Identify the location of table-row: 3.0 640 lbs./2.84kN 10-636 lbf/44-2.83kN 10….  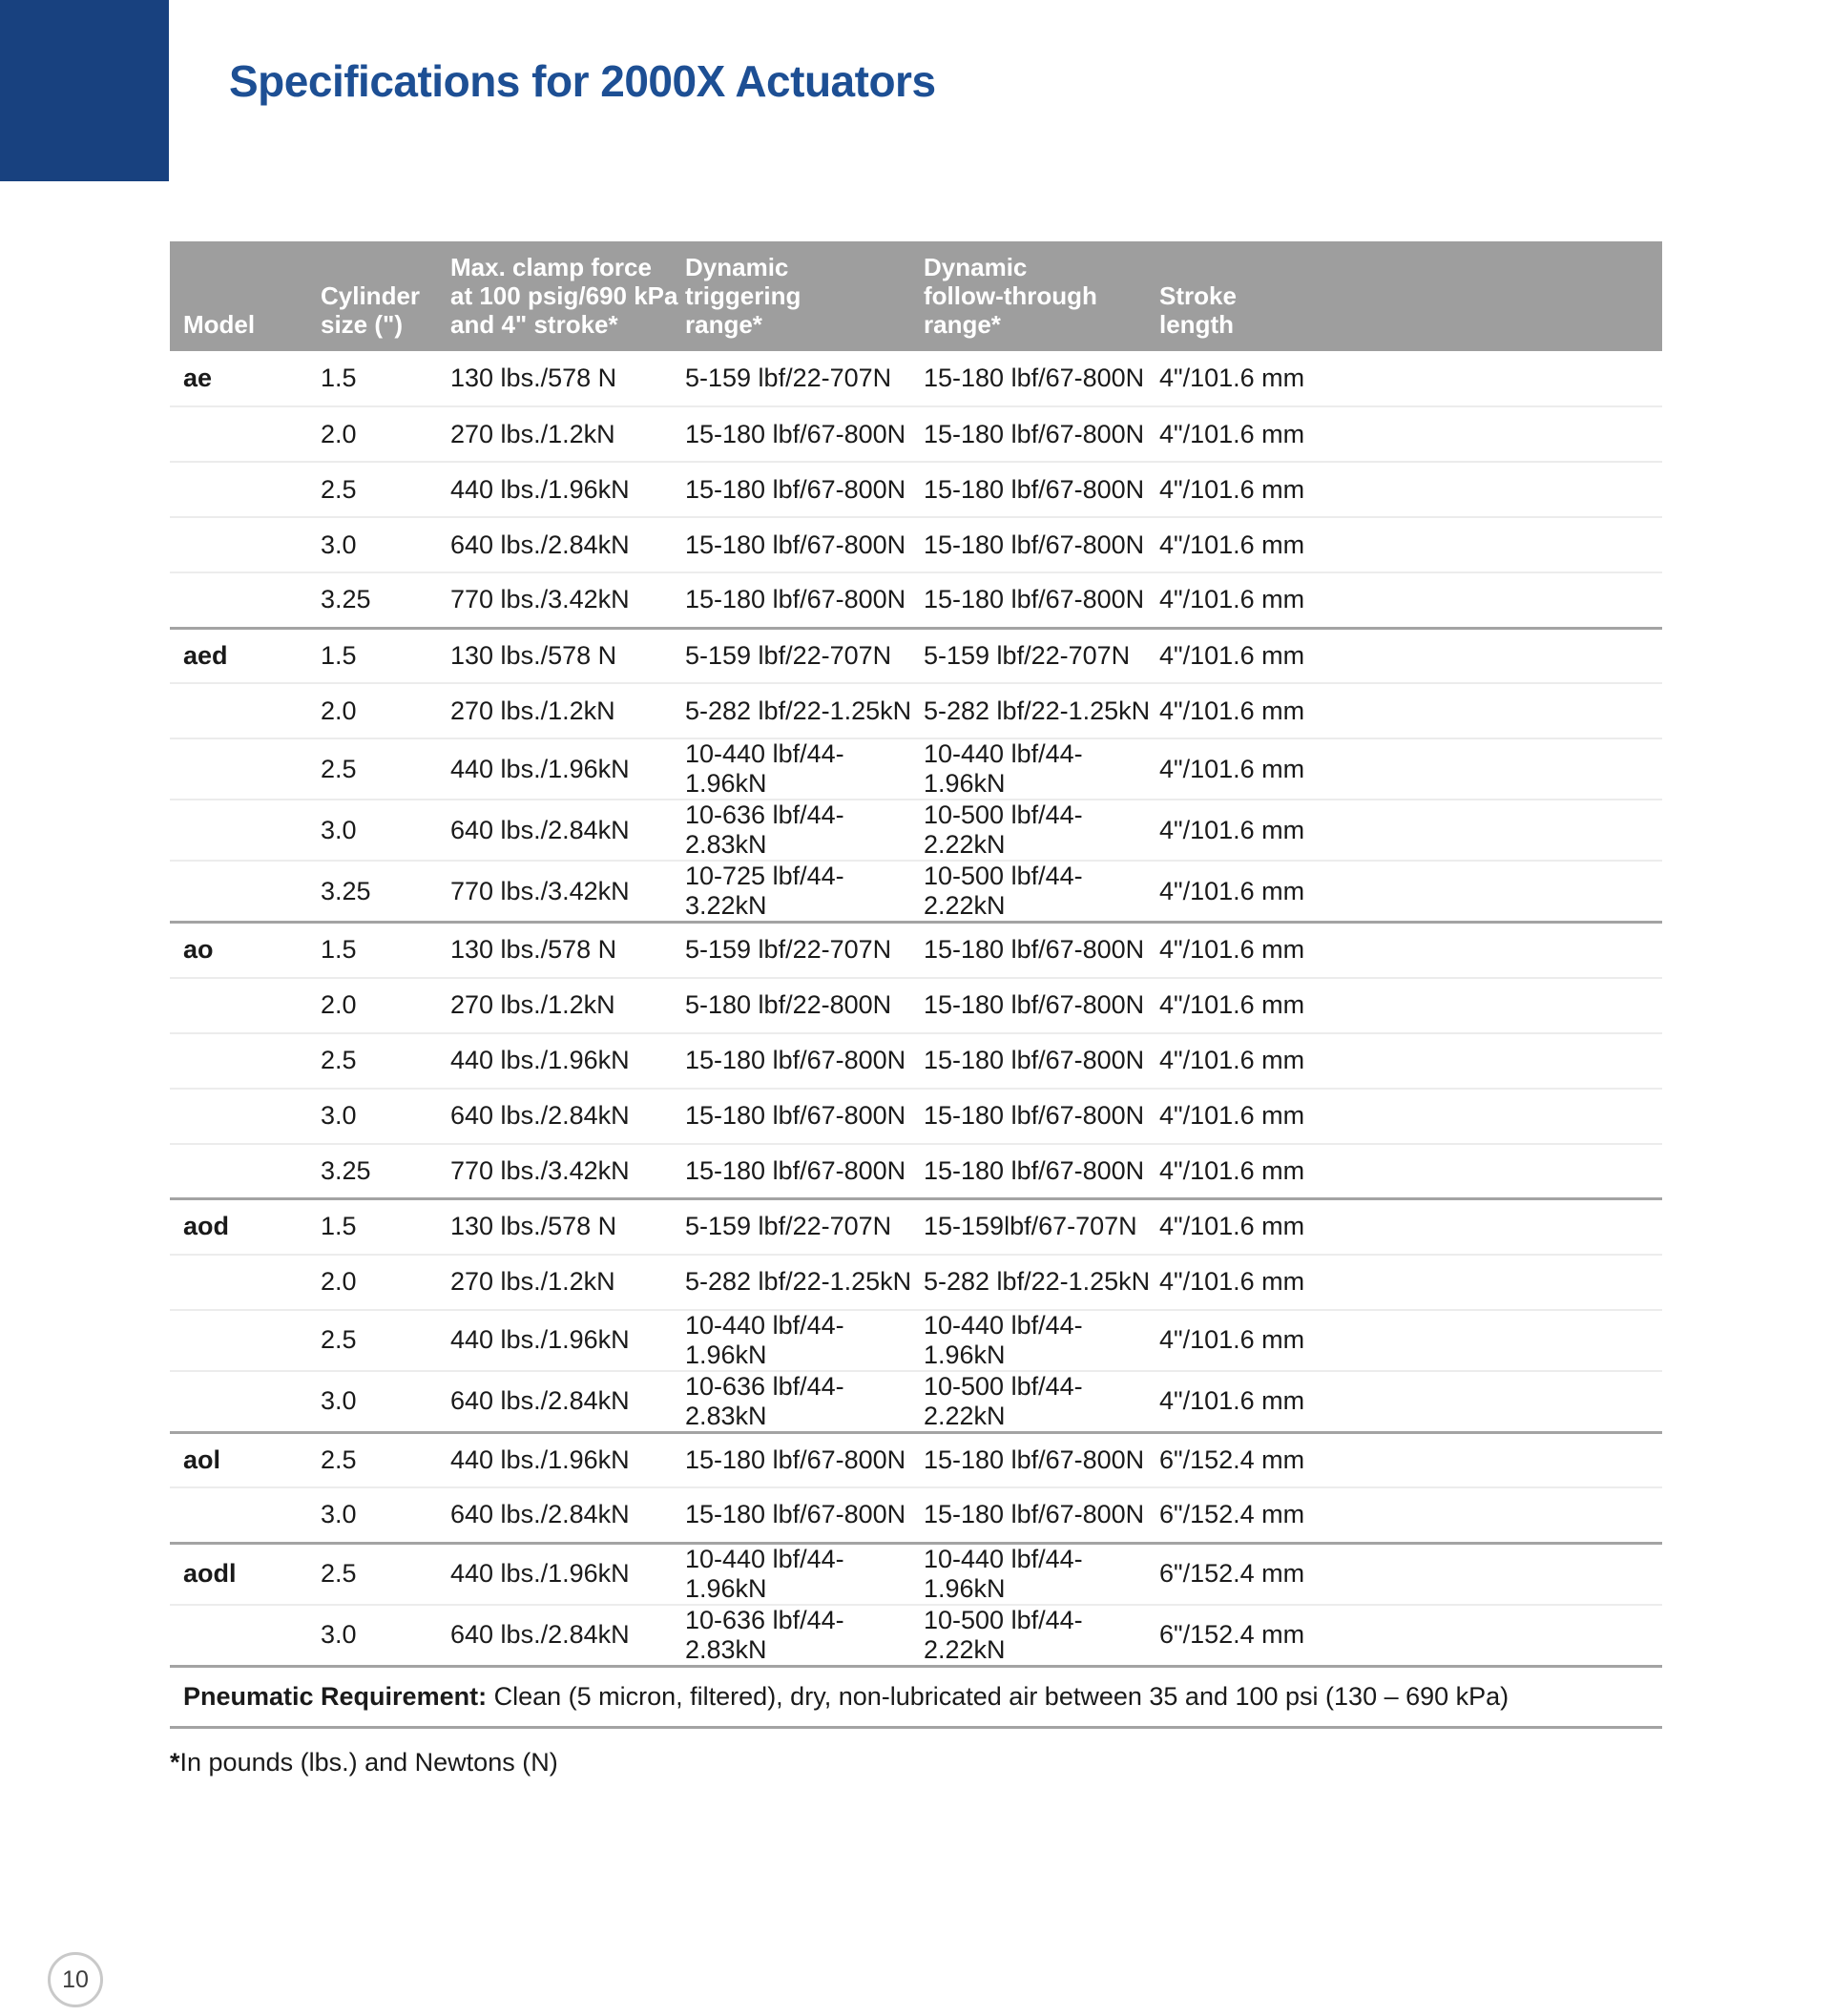
(916, 1401).